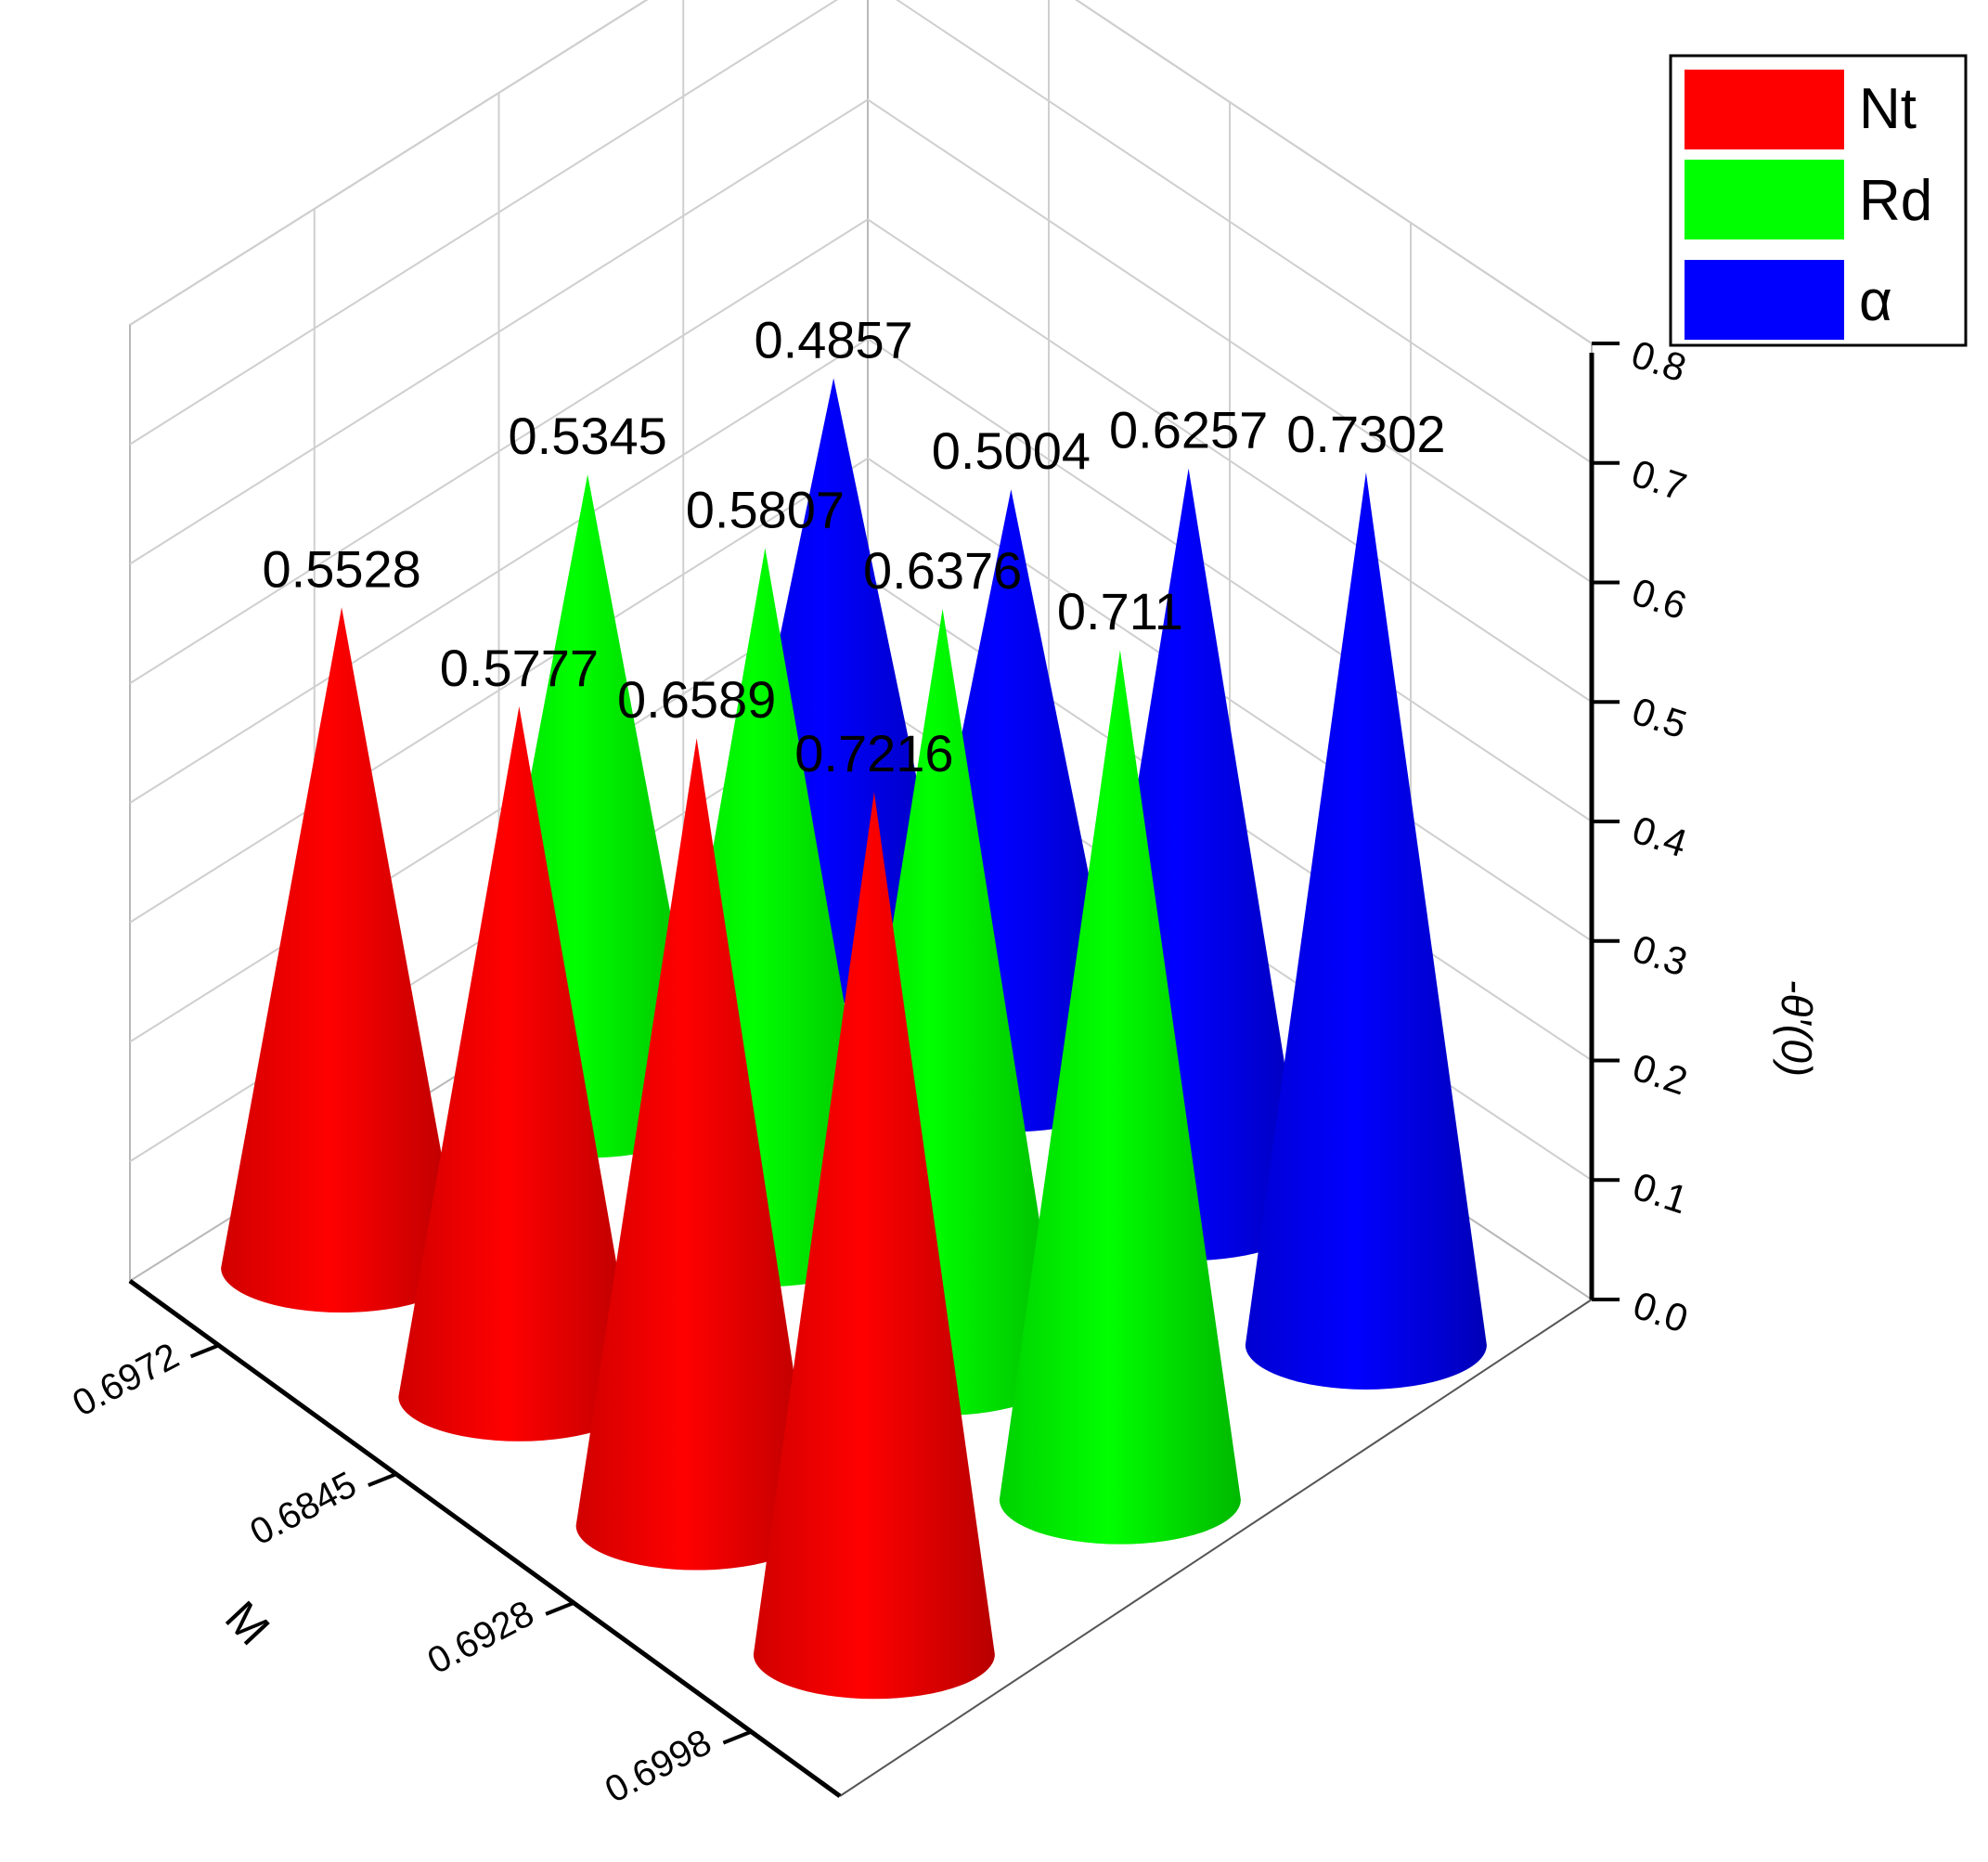 This screenshot has height=1862, width=1988. What do you see at coordinates (126, 1379) in the screenshot?
I see `x-tick-label: 0.6972` at bounding box center [126, 1379].